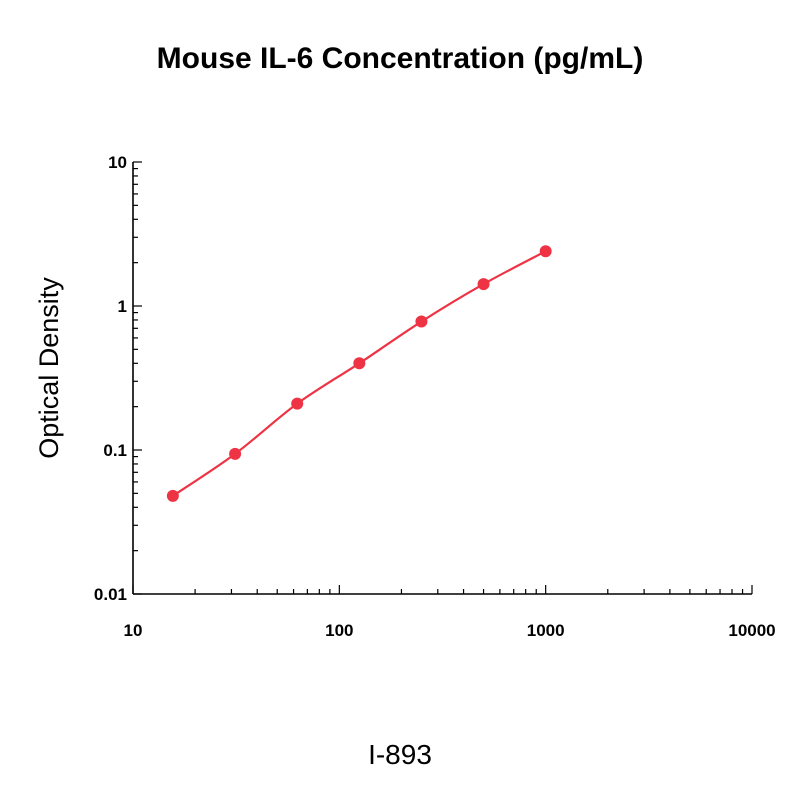 Image resolution: width=800 pixels, height=800 pixels. Describe the element at coordinates (122, 306) in the screenshot. I see `y-tick-label: 1` at that location.